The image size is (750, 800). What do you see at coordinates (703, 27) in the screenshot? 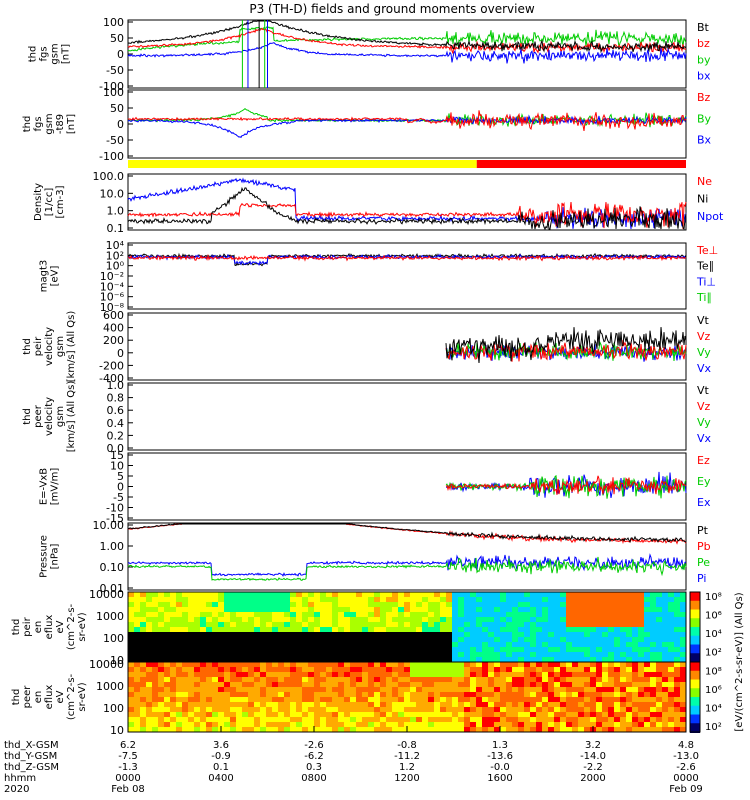
I see `legend-bt: Bt` at bounding box center [703, 27].